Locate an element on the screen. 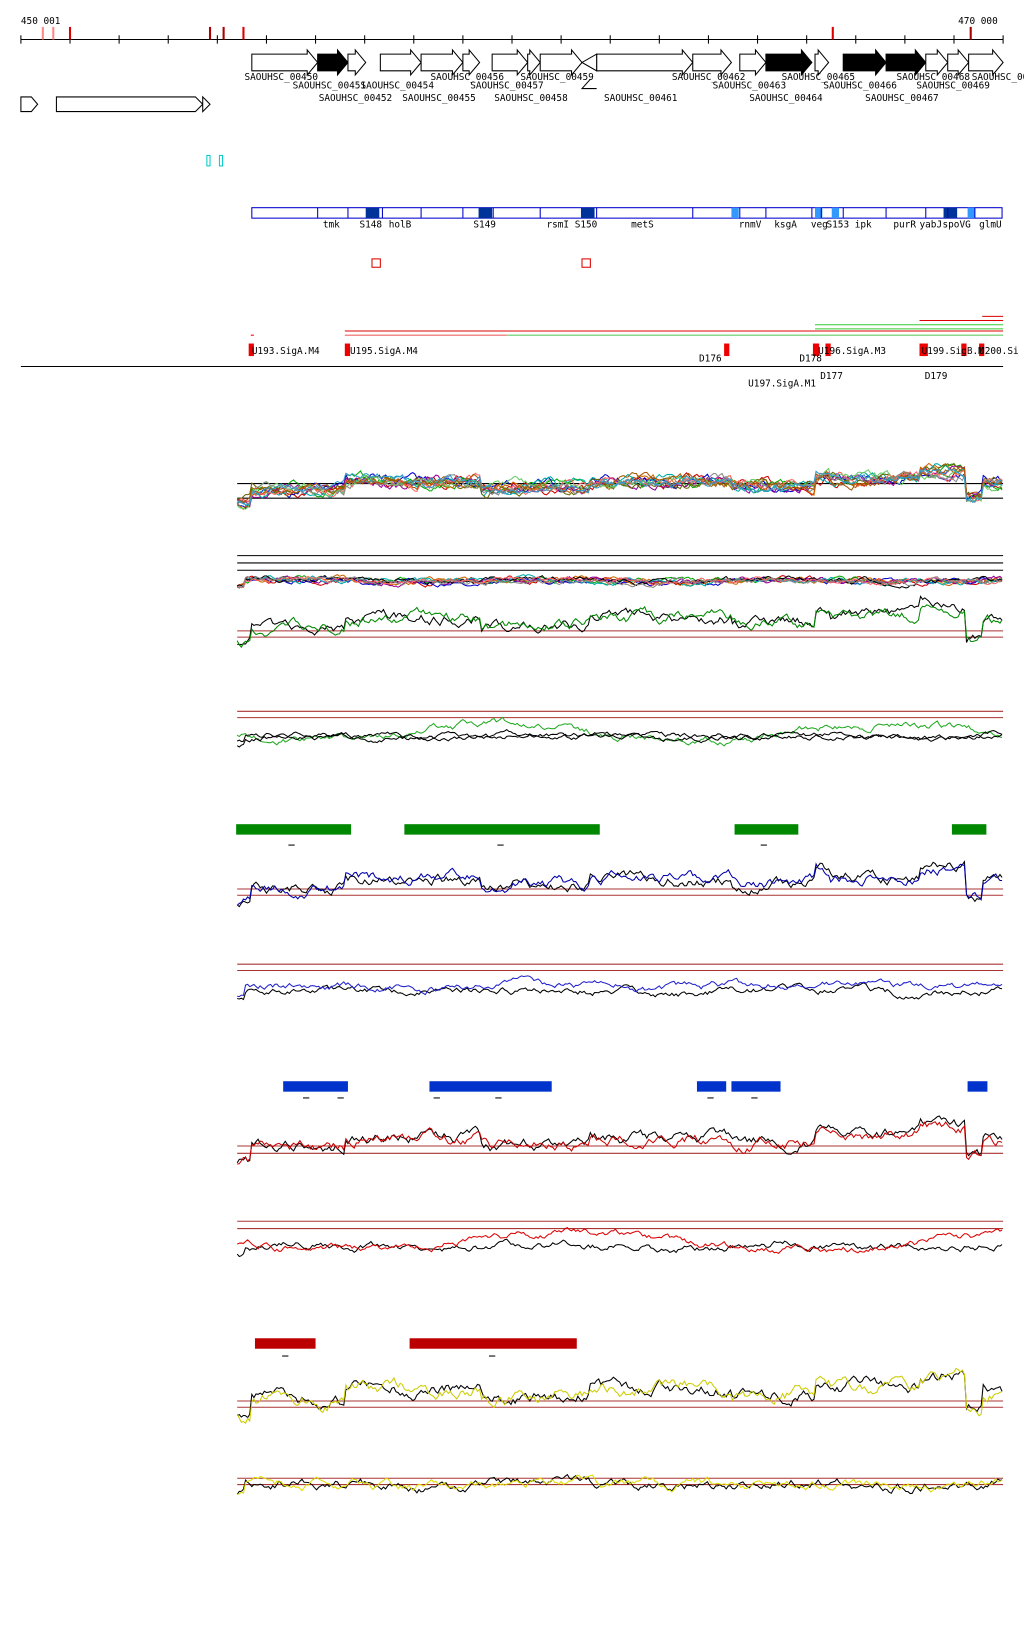 This screenshot has width=1024, height=1640. feature-label: ipk is located at coordinates (863, 225).